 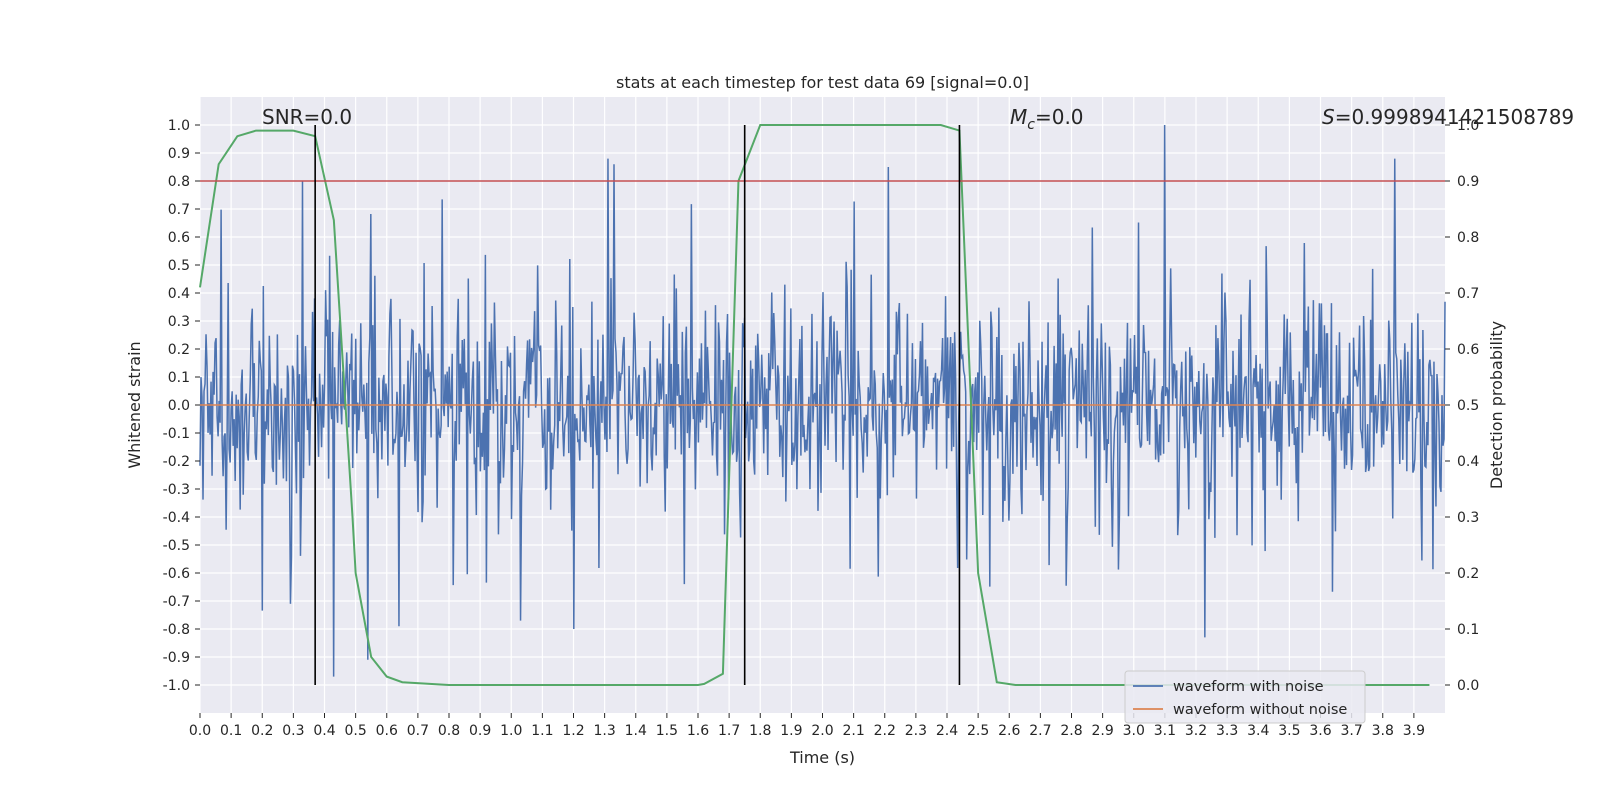 I want to click on y-tick-label: 0.3, so click(x=179, y=322).